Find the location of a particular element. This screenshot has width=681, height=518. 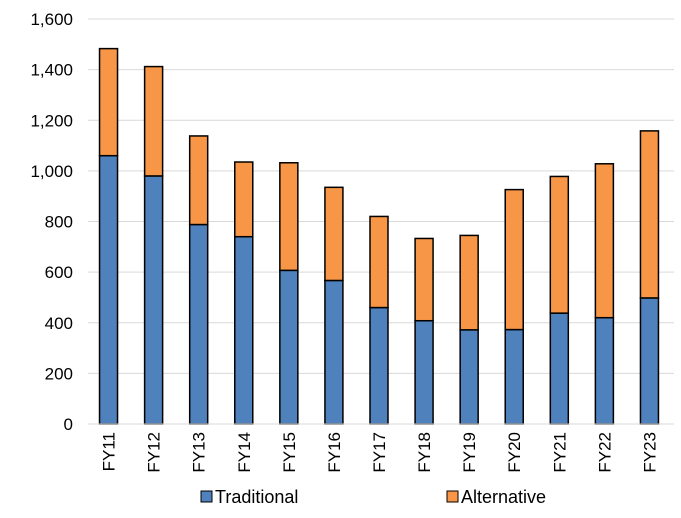

x-tick-label: FY21 is located at coordinates (559, 452).